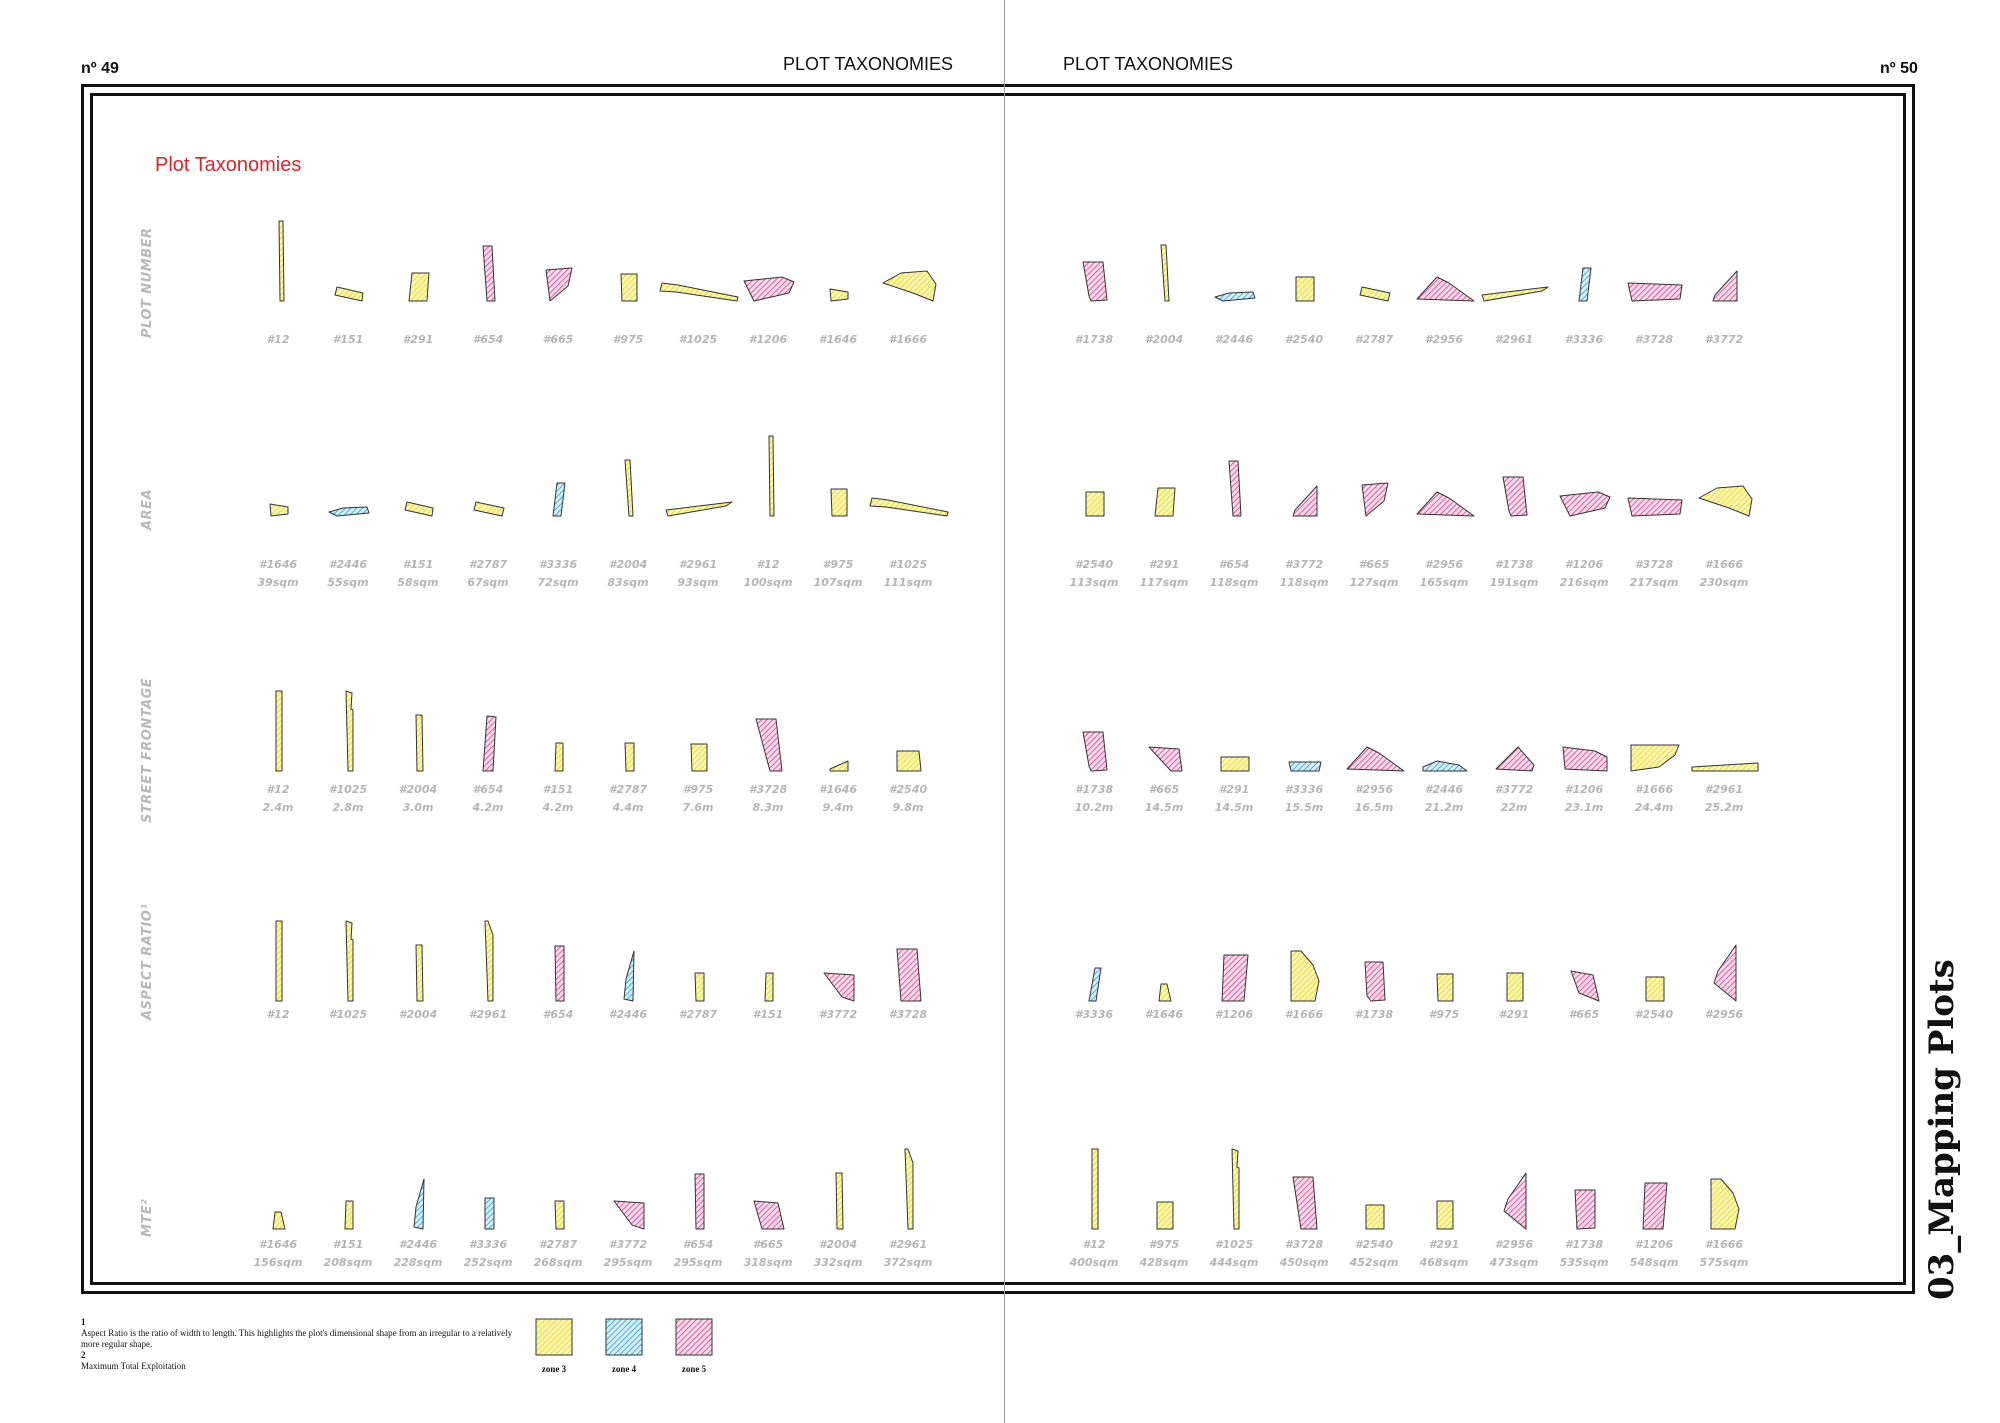  I want to click on footnote-2-text: Maximum Total Exploitation, so click(133, 1366).